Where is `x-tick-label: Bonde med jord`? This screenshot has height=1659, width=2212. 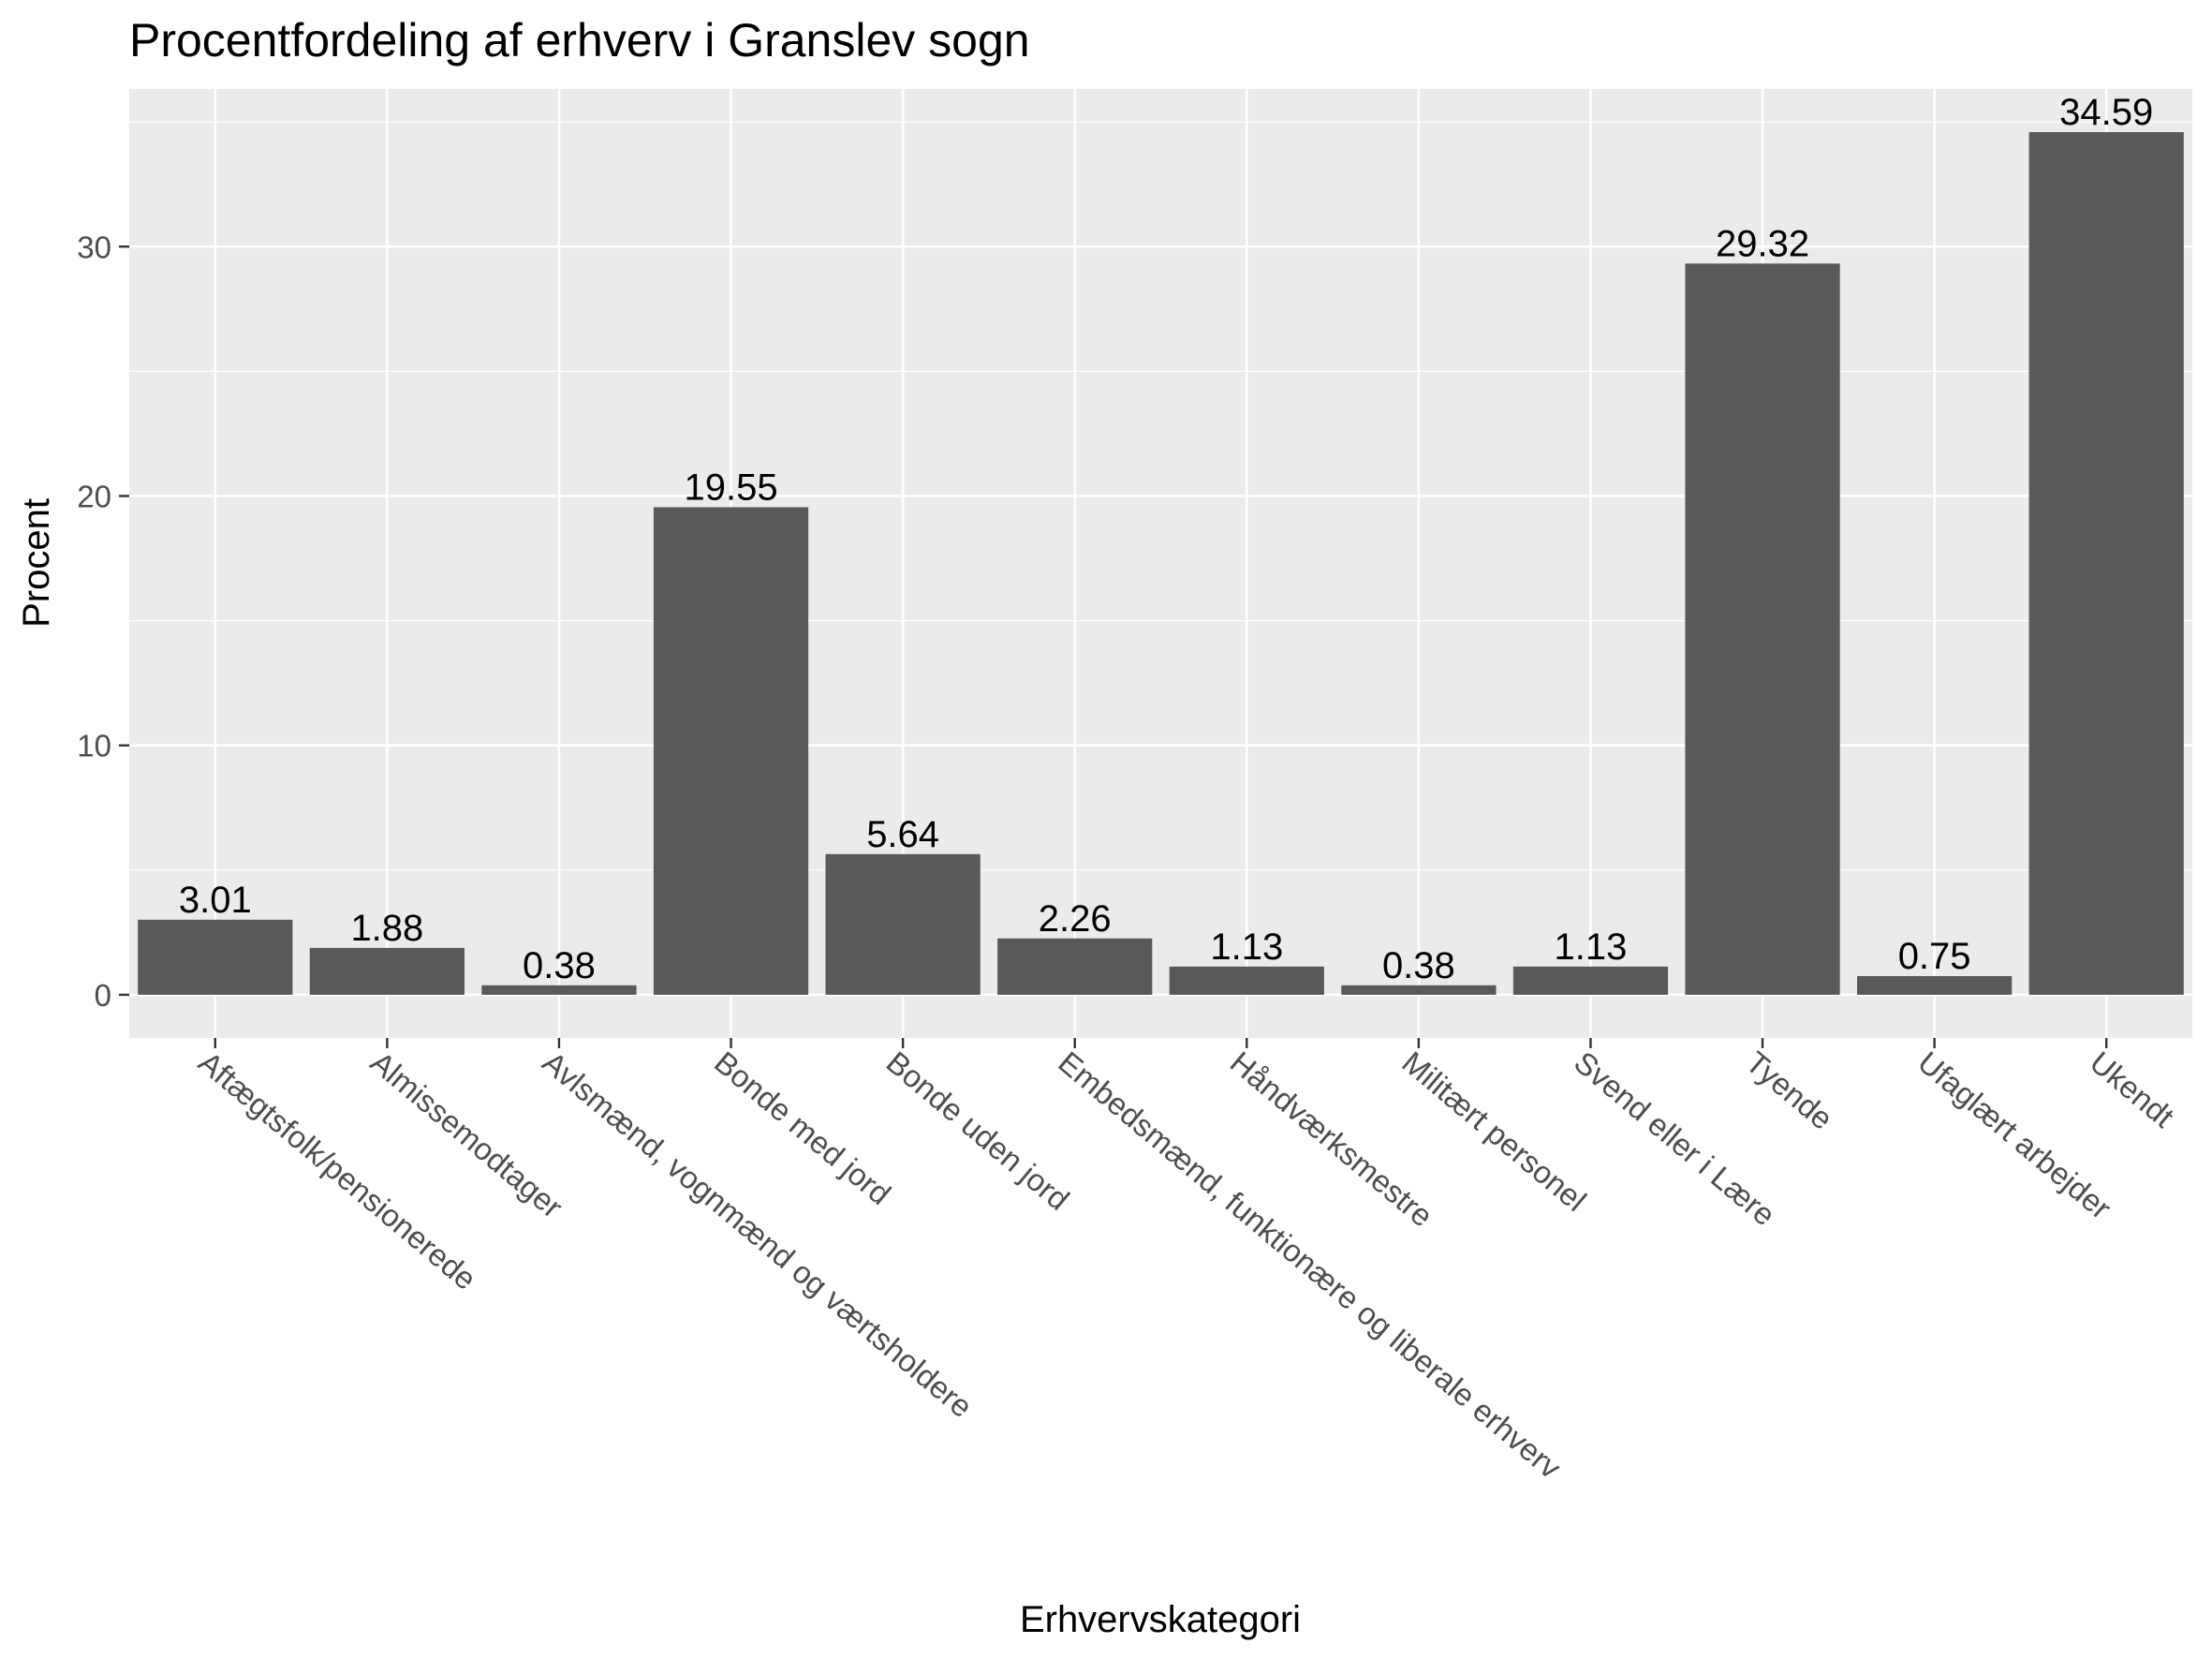 x-tick-label: Bonde med jord is located at coordinates (802, 1128).